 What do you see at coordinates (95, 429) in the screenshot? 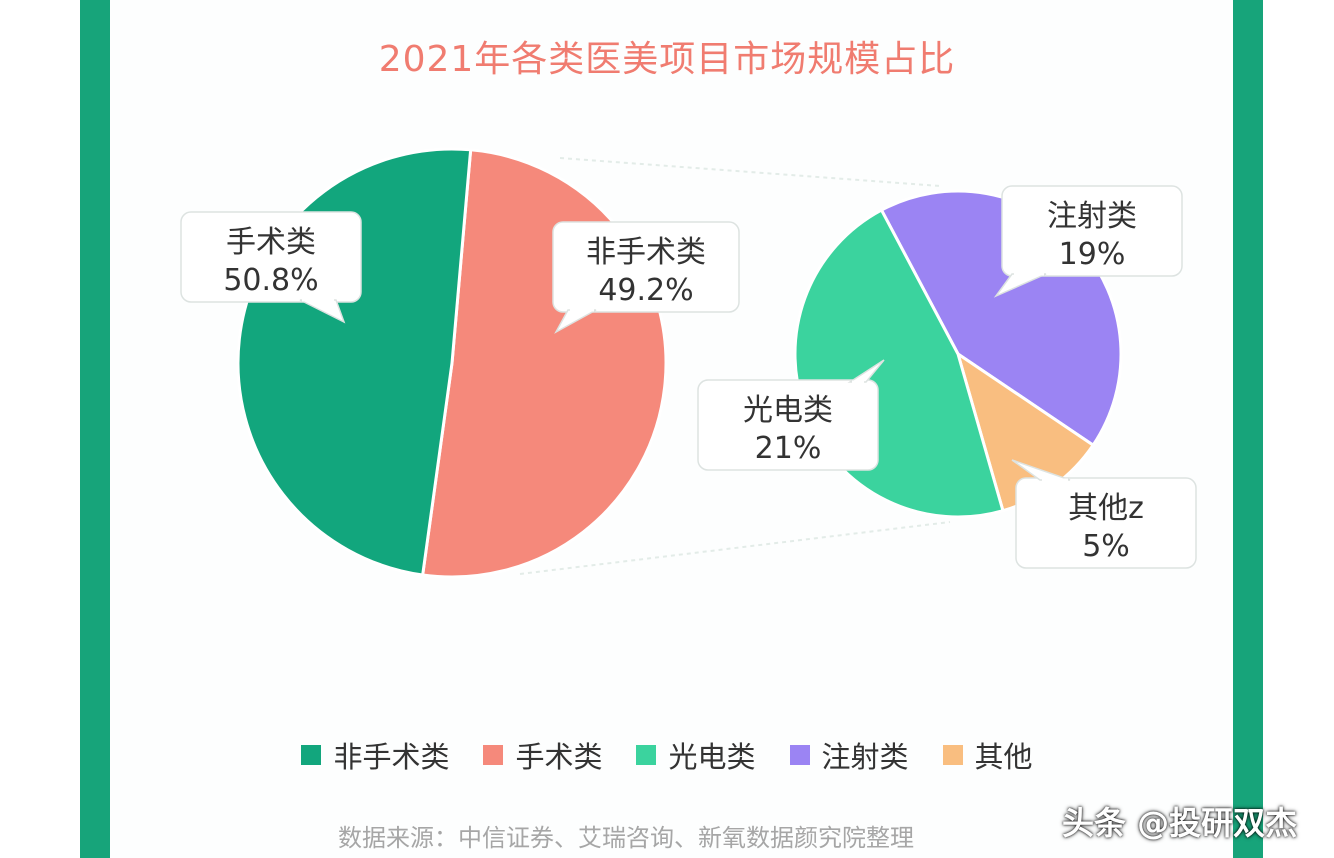
I see `left-frame-bar` at bounding box center [95, 429].